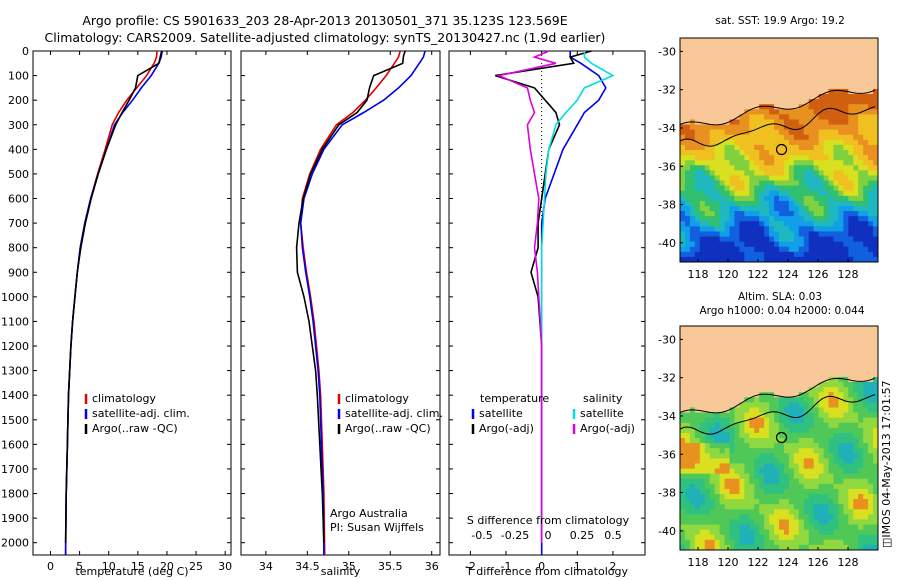  Describe the element at coordinates (780, 21) in the screenshot. I see `sst-map-title: sat. SST: 19.9 Argo: 19.2` at that location.